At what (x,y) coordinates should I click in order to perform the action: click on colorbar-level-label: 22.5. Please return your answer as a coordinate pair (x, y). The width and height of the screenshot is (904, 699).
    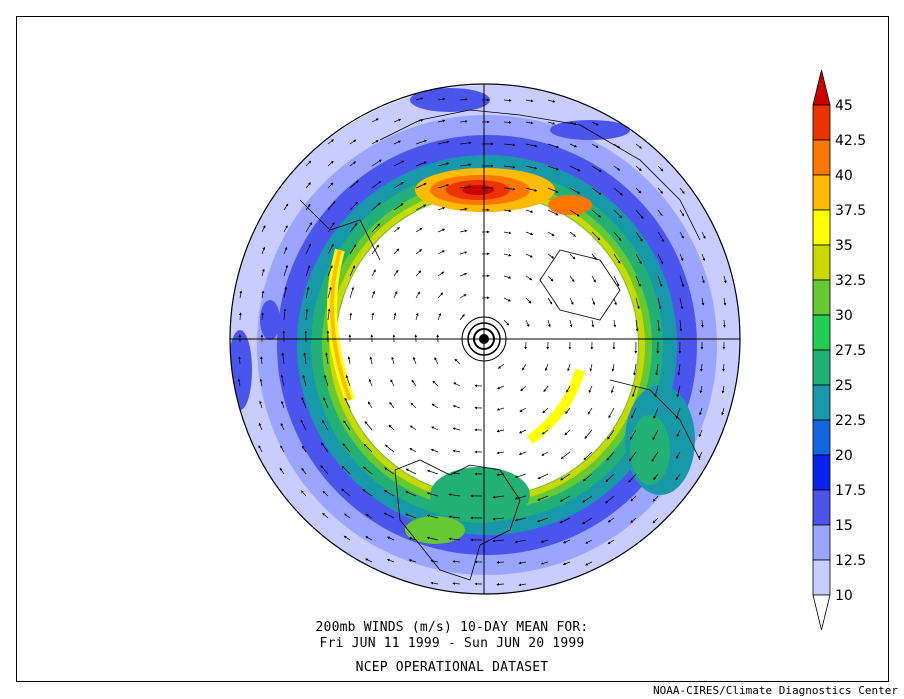
    Looking at the image, I should click on (850, 421).